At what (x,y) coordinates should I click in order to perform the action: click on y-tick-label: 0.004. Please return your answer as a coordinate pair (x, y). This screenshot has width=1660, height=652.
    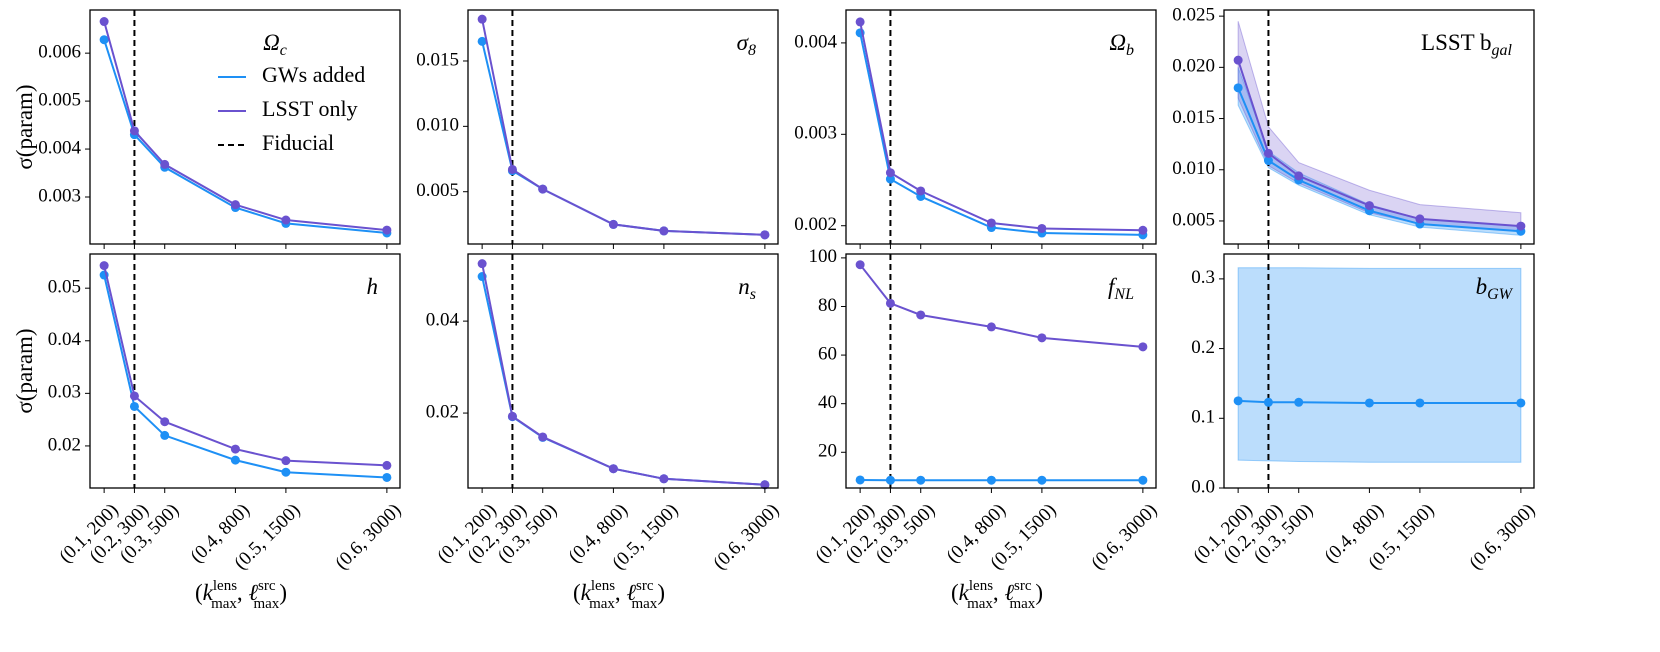
    Looking at the image, I should click on (815, 41).